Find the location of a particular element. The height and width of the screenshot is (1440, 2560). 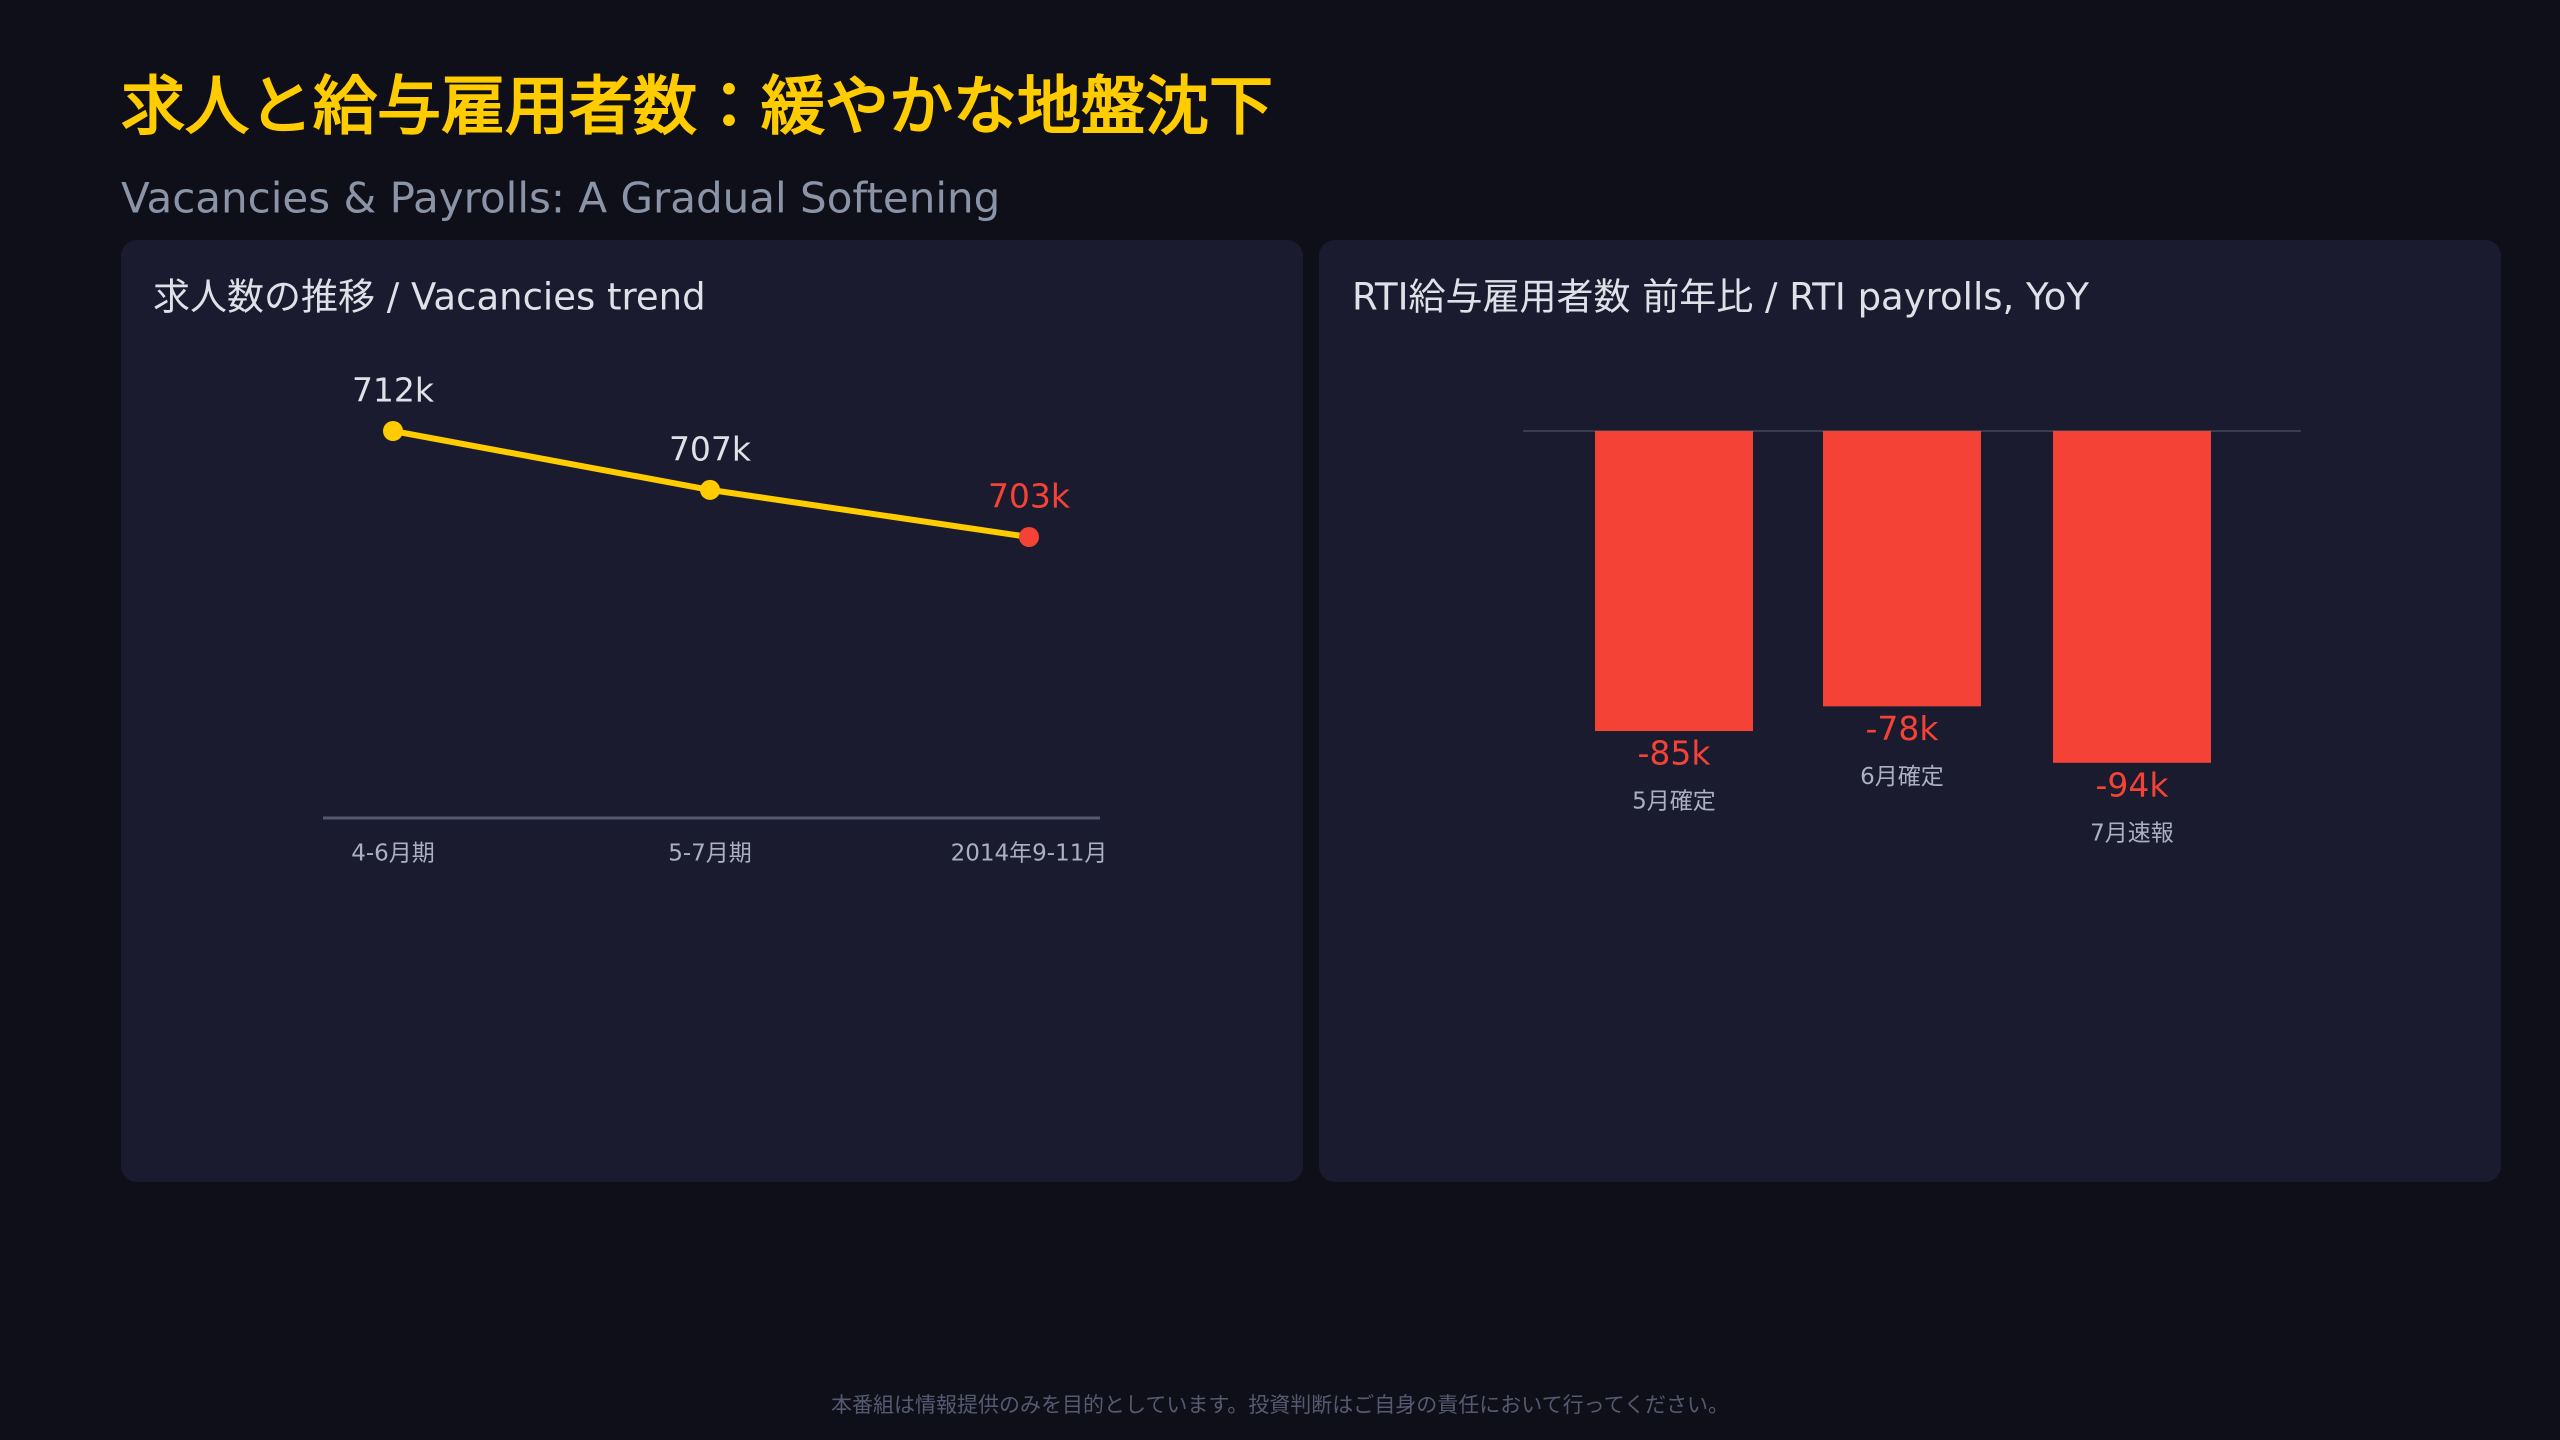

x-tick-label: 4-6月期 is located at coordinates (393, 854).